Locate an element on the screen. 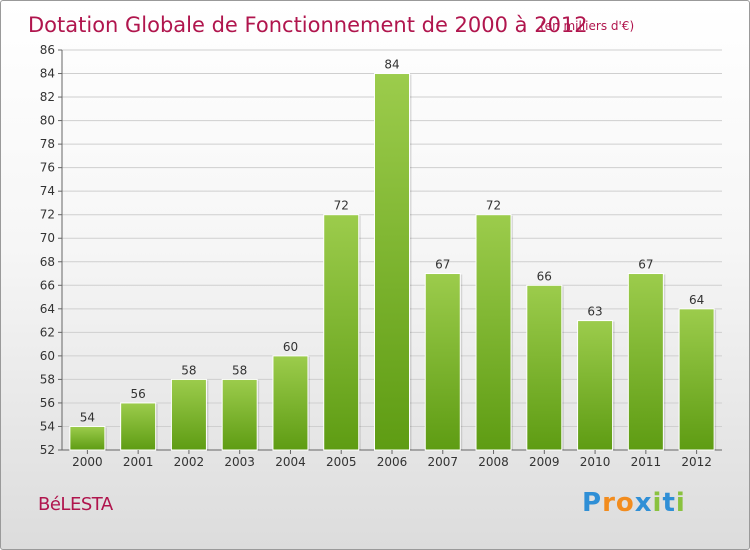 The height and width of the screenshot is (550, 750). data-label-2012: 64 is located at coordinates (696, 300).